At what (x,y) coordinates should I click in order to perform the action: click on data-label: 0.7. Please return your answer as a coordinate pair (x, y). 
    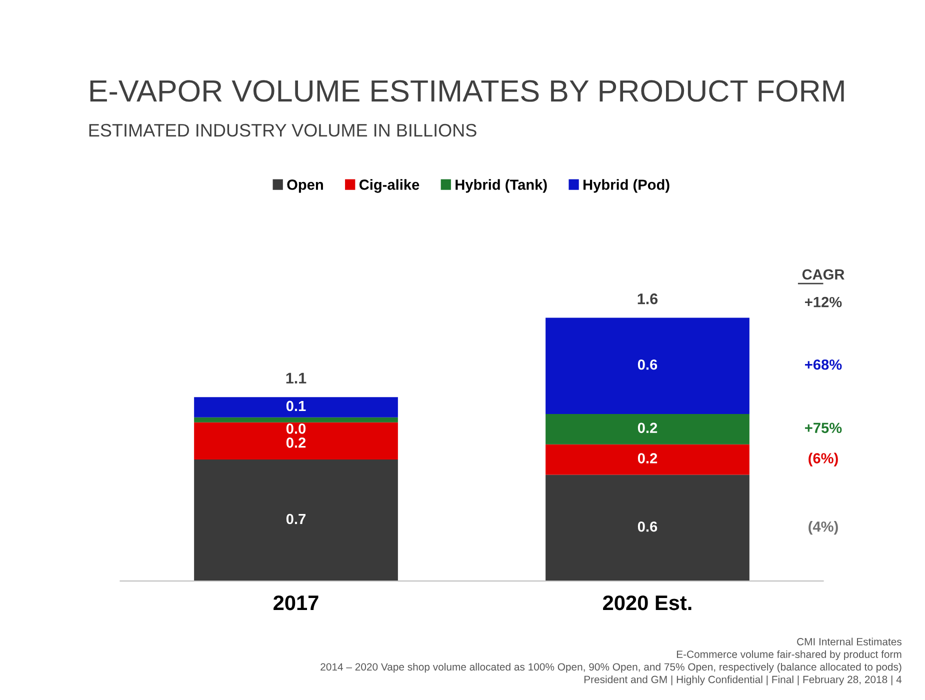
    Looking at the image, I should click on (296, 519).